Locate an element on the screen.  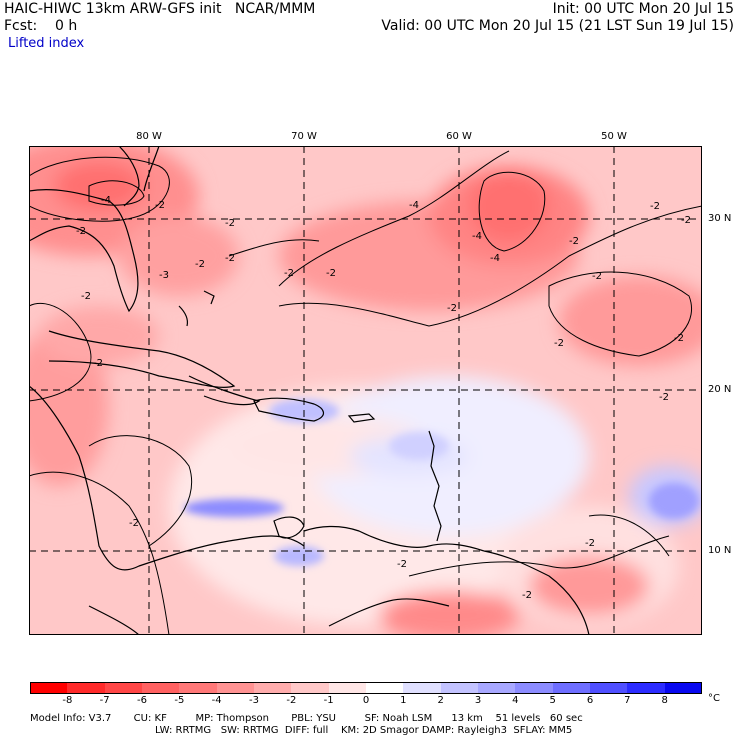
colorbar-tick-label: -3 is located at coordinates (254, 700).